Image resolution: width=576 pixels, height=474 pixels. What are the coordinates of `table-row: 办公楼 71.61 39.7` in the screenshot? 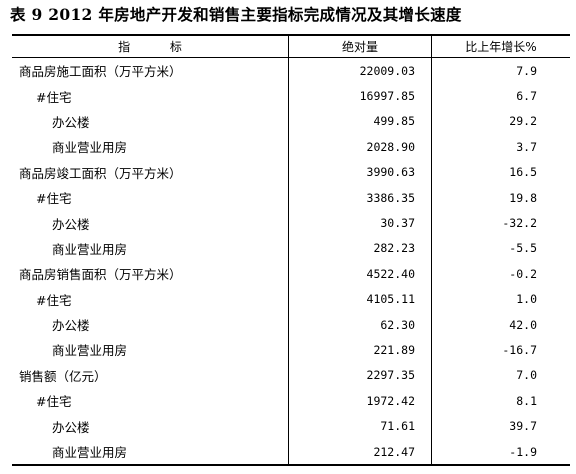 It's located at (291, 426).